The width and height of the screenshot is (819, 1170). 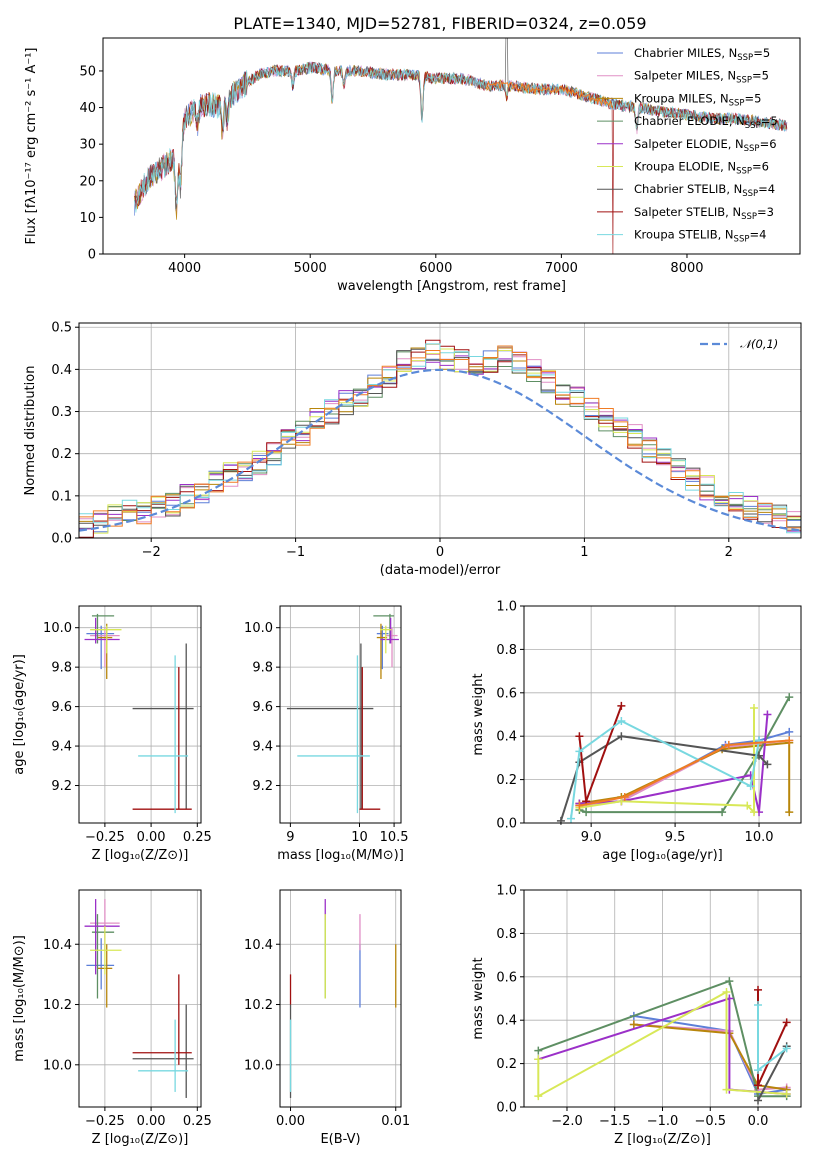 What do you see at coordinates (19, 998) in the screenshot?
I see `mass-vs-Z-ylabel: mass [log₁₀(M/M⊙)]` at bounding box center [19, 998].